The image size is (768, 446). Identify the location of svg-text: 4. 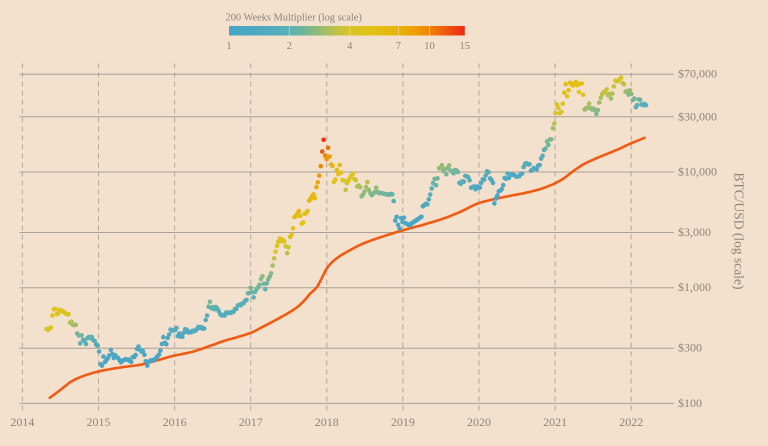
(350, 46).